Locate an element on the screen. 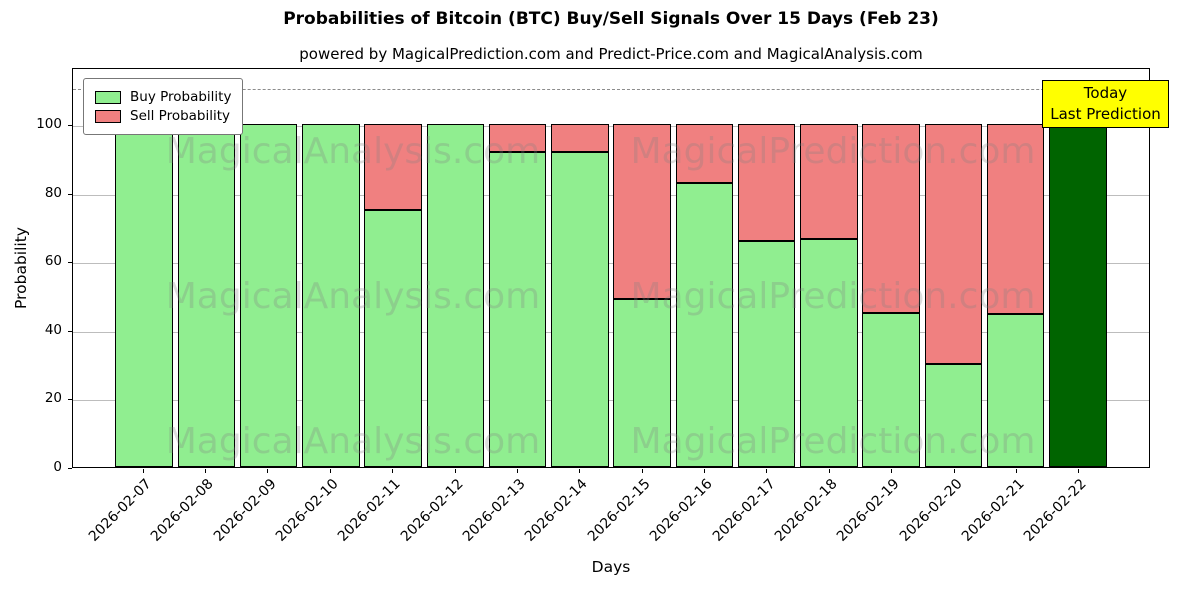 The height and width of the screenshot is (600, 1200). legend-item-sell: Sell Probability is located at coordinates (163, 116).